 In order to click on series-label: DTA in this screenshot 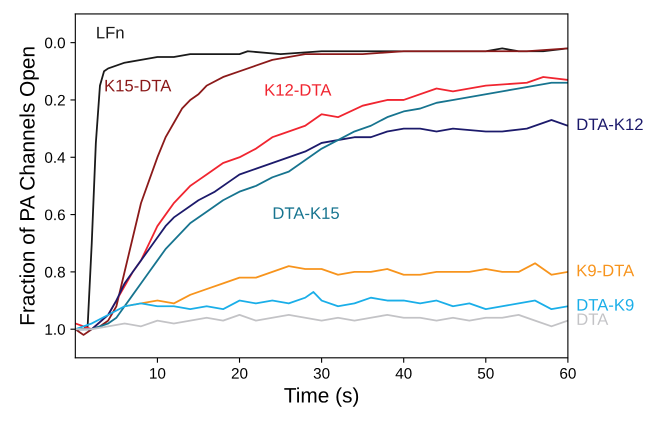, I will do `click(593, 319)`.